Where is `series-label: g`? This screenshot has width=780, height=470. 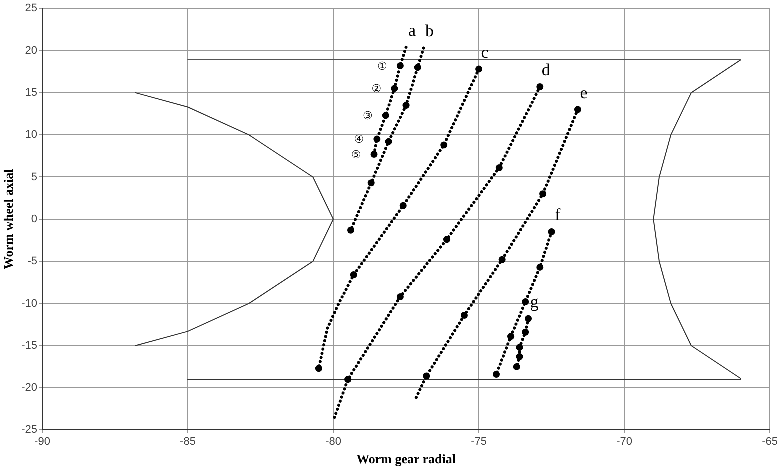 series-label: g is located at coordinates (535, 302).